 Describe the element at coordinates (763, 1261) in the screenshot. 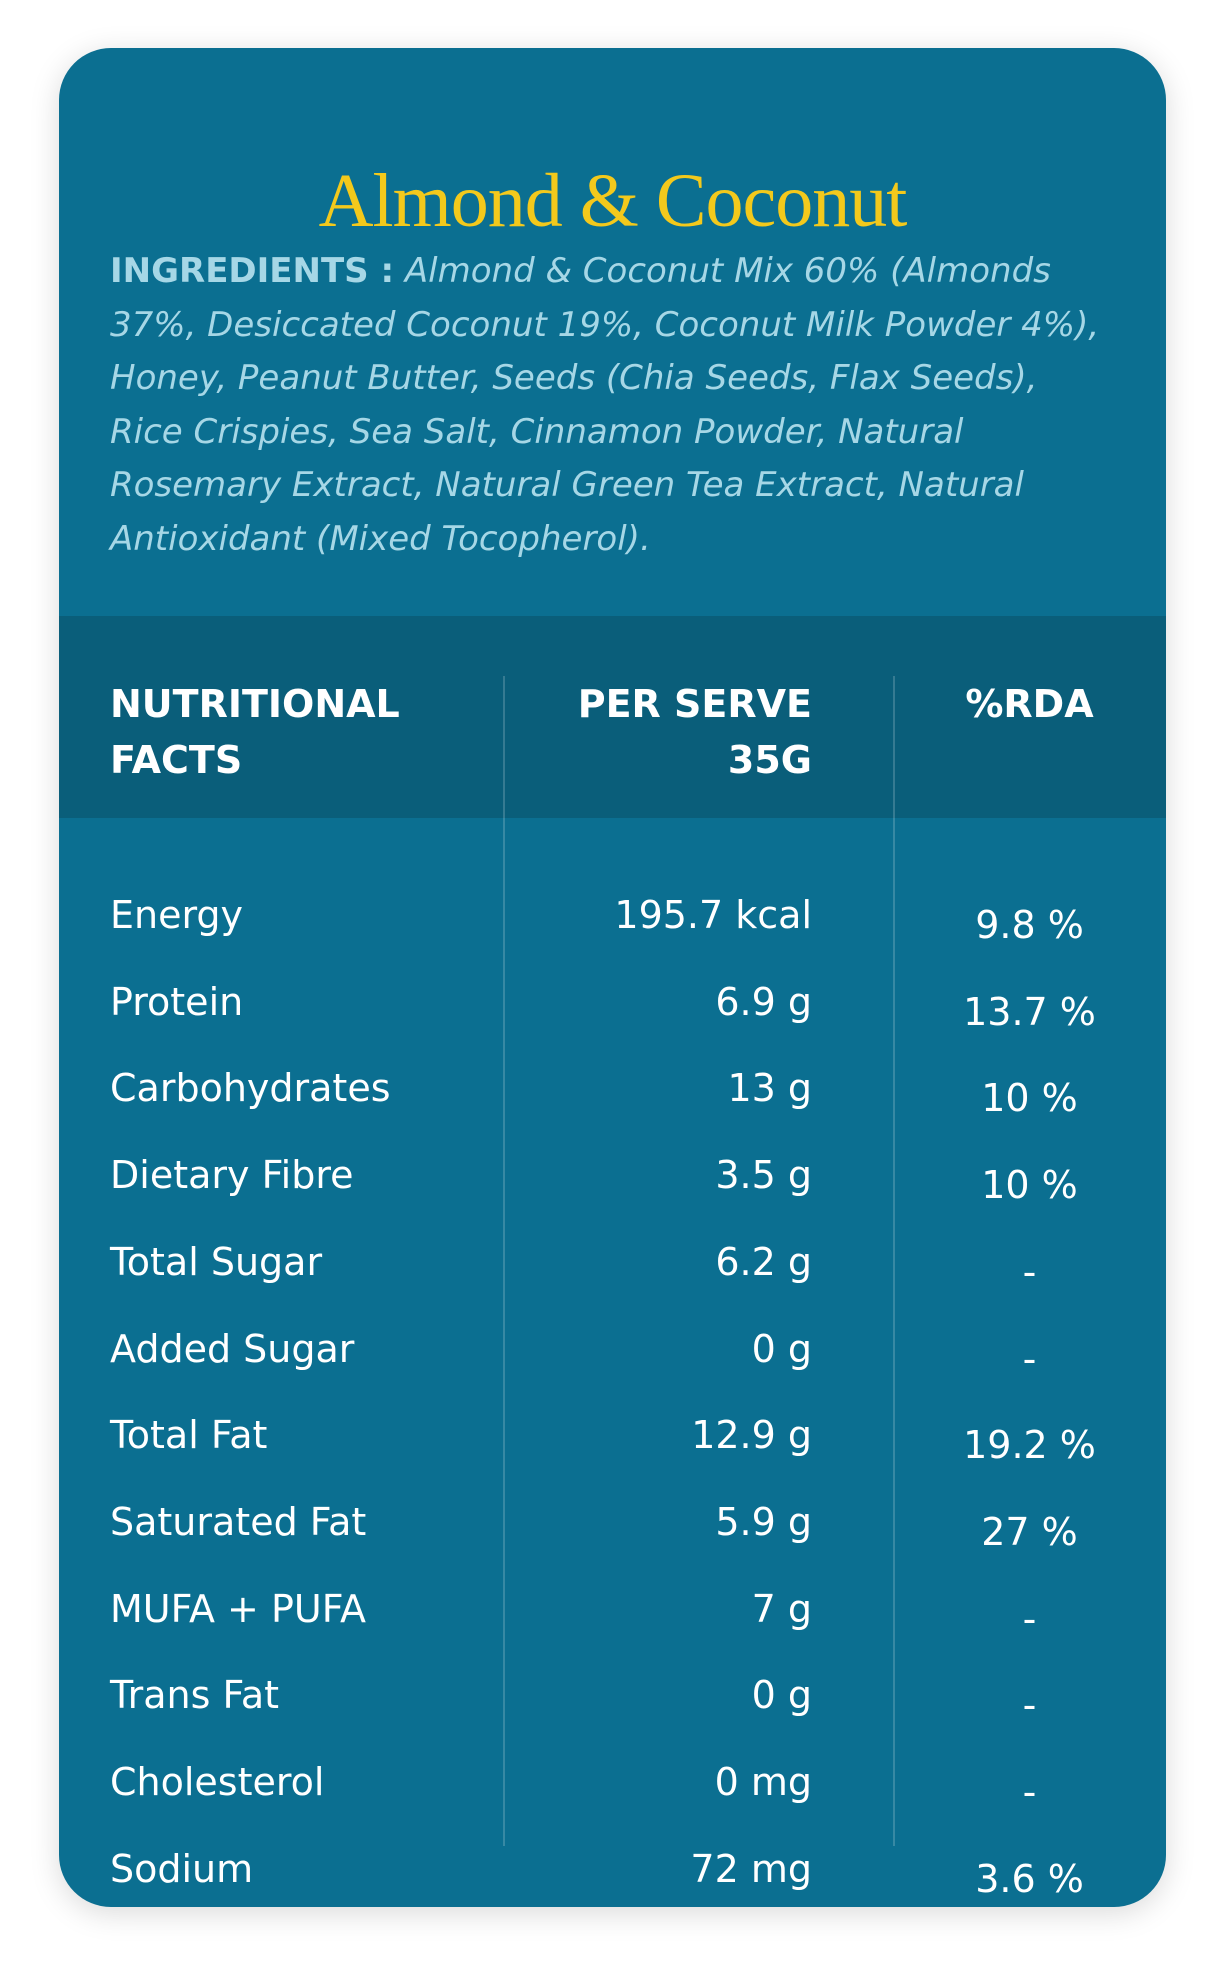

I see `per-serve: 6.2 g` at that location.